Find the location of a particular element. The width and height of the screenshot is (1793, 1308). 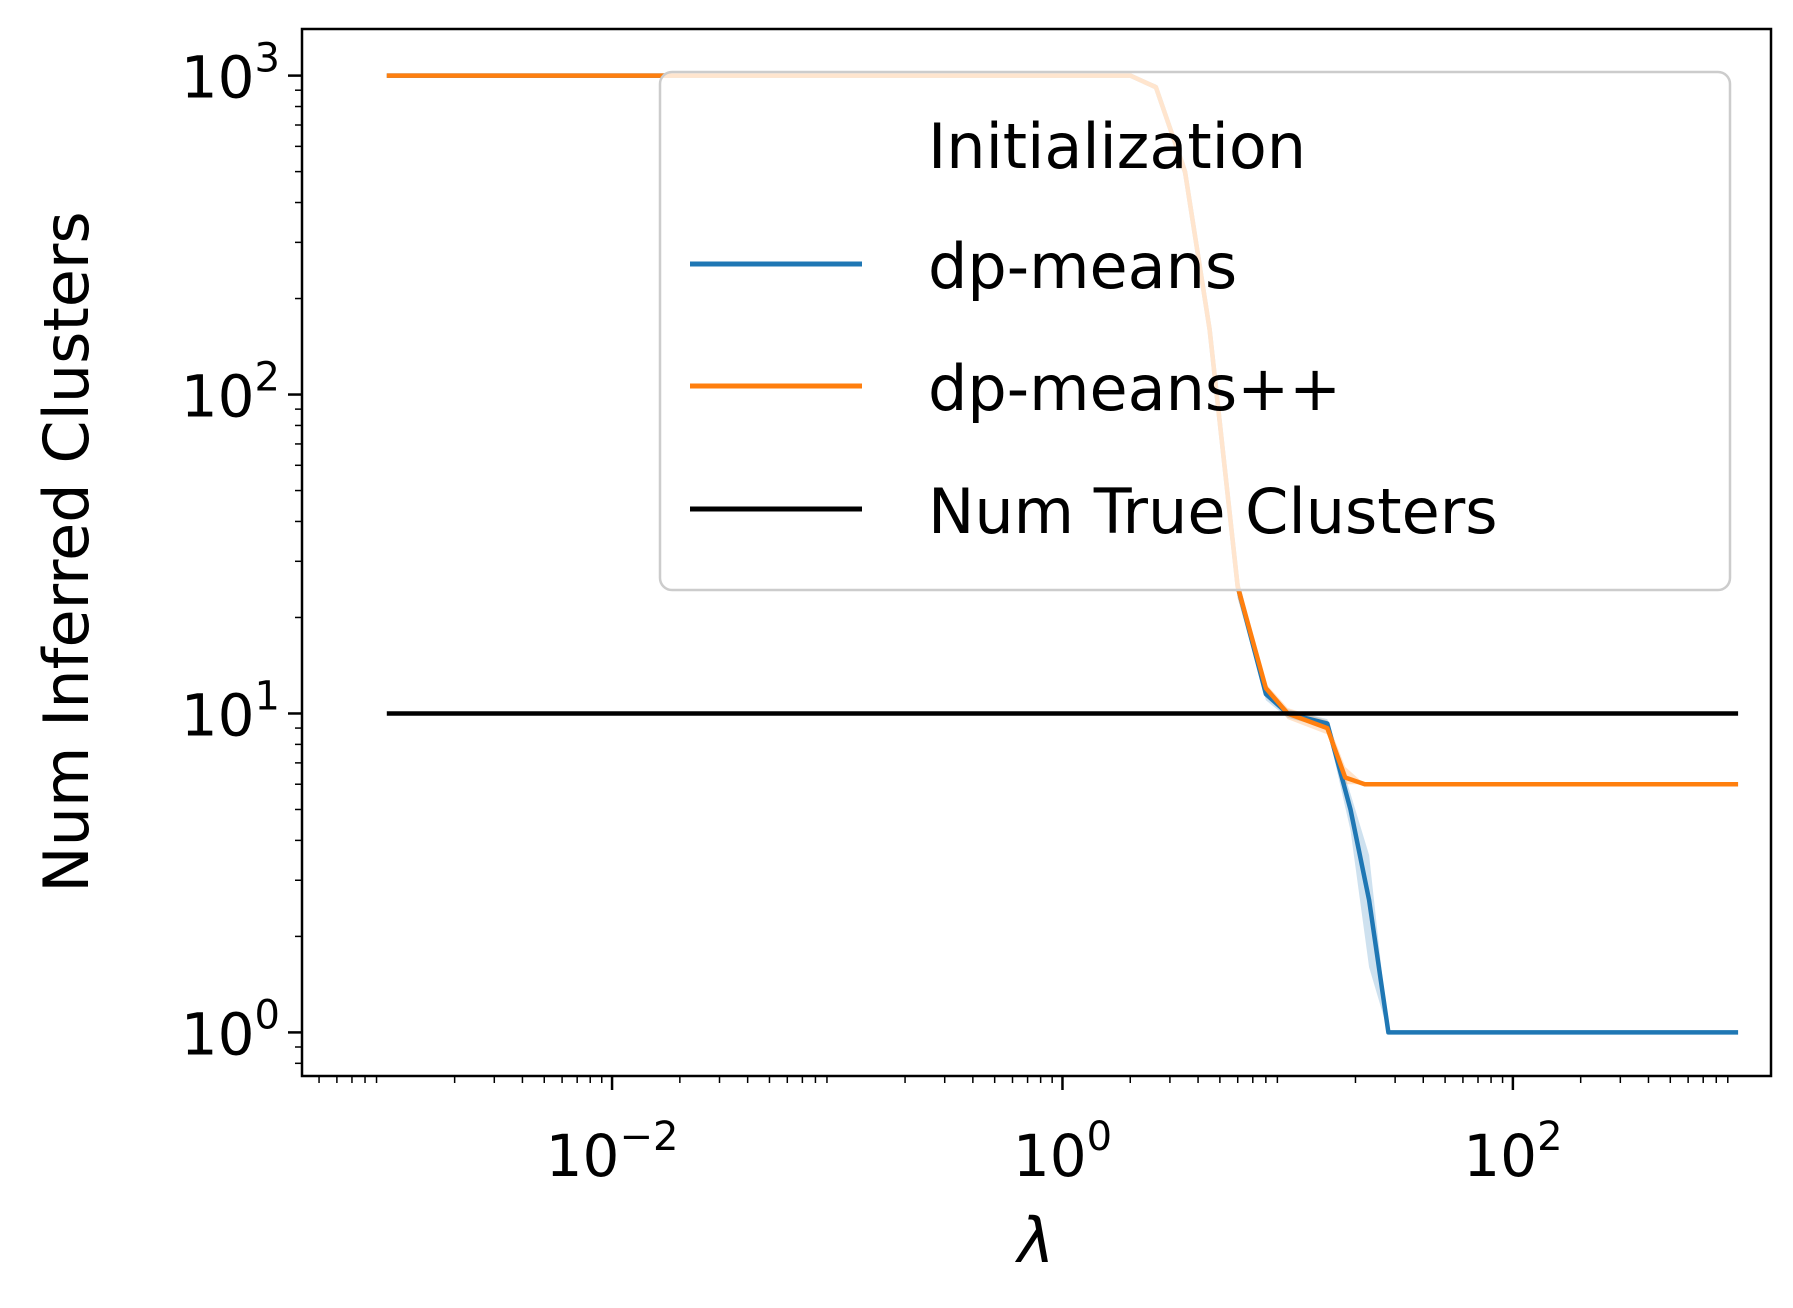

y-tick-label: 10³ is located at coordinates (230, 74).